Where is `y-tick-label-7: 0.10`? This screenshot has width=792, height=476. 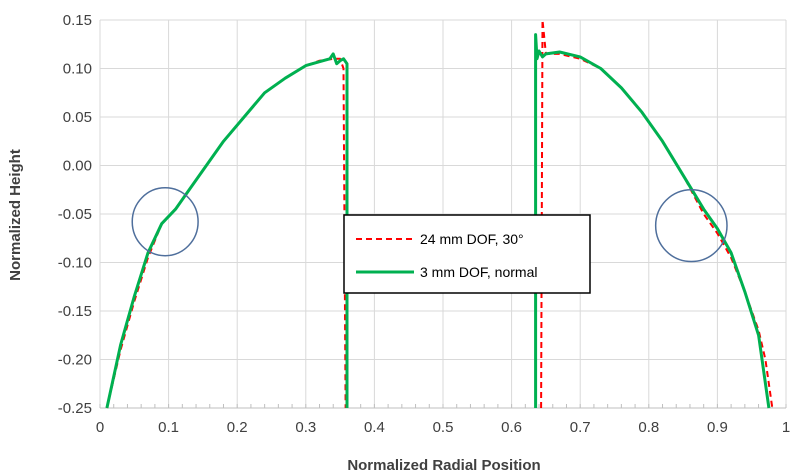 y-tick-label-7: 0.10 is located at coordinates (77, 69).